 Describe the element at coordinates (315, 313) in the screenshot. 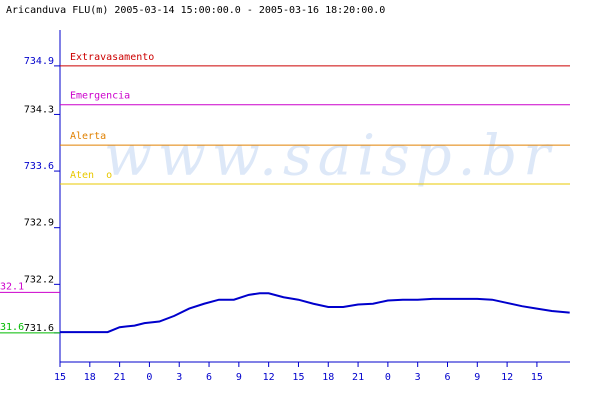

I see `data-line` at that location.